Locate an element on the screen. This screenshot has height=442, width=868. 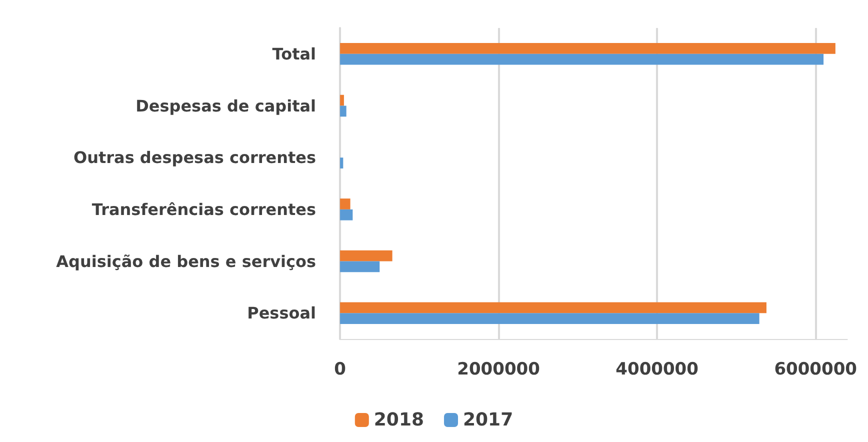
x-tick-label: 2000000 is located at coordinates (498, 370).